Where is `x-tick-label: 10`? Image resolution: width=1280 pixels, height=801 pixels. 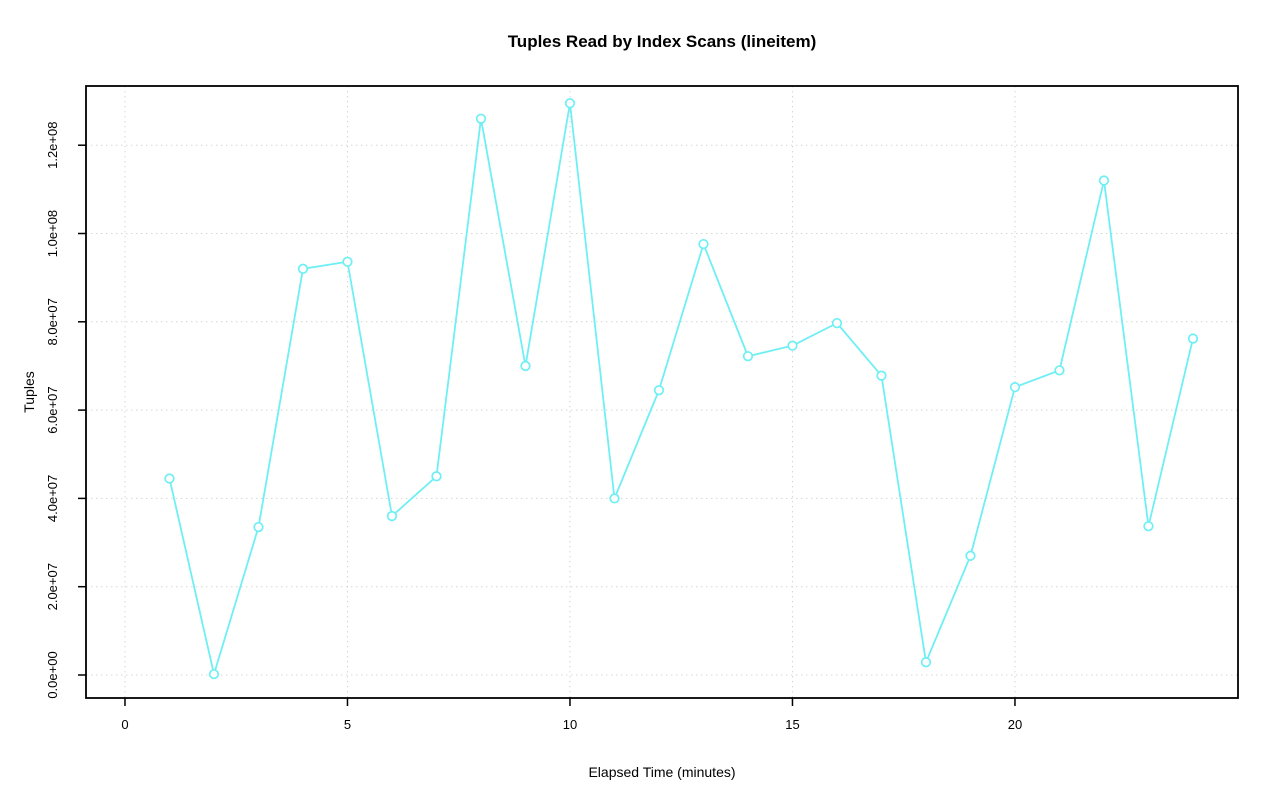 x-tick-label: 10 is located at coordinates (570, 724).